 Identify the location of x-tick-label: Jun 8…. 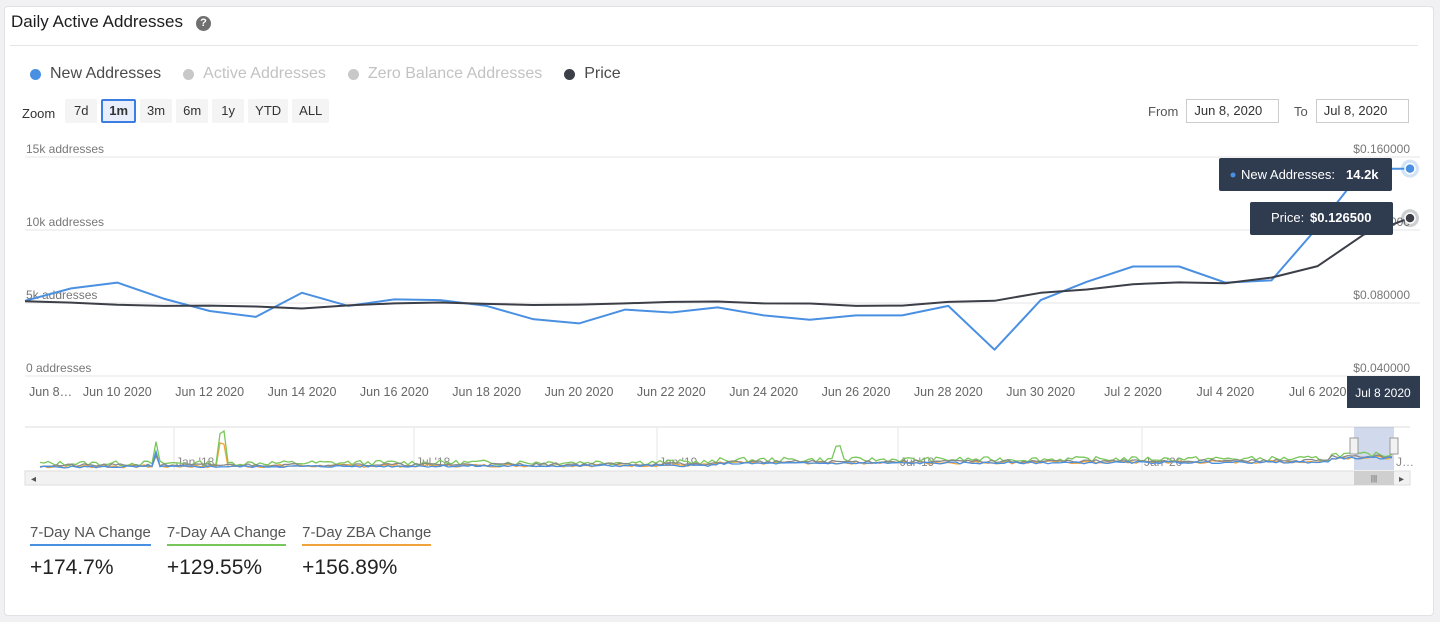
(50, 392).